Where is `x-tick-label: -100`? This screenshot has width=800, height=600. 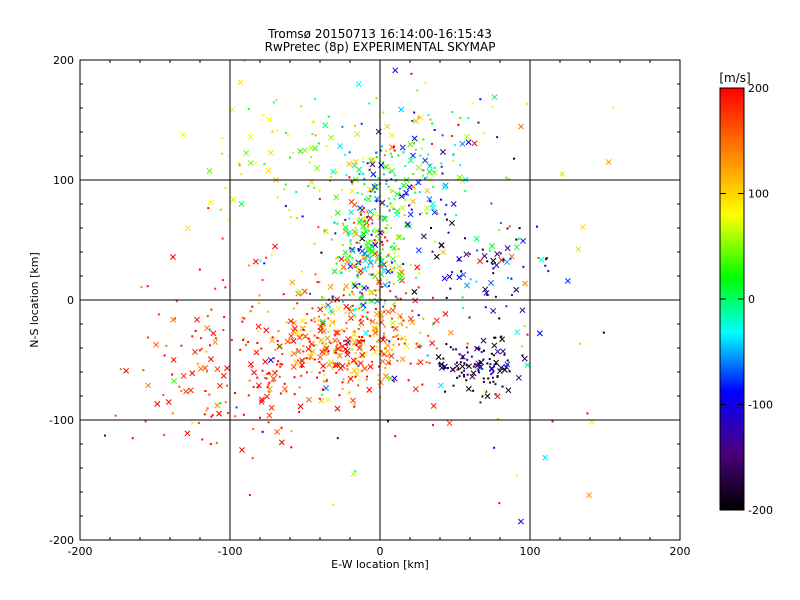 x-tick-label: -100 is located at coordinates (230, 551).